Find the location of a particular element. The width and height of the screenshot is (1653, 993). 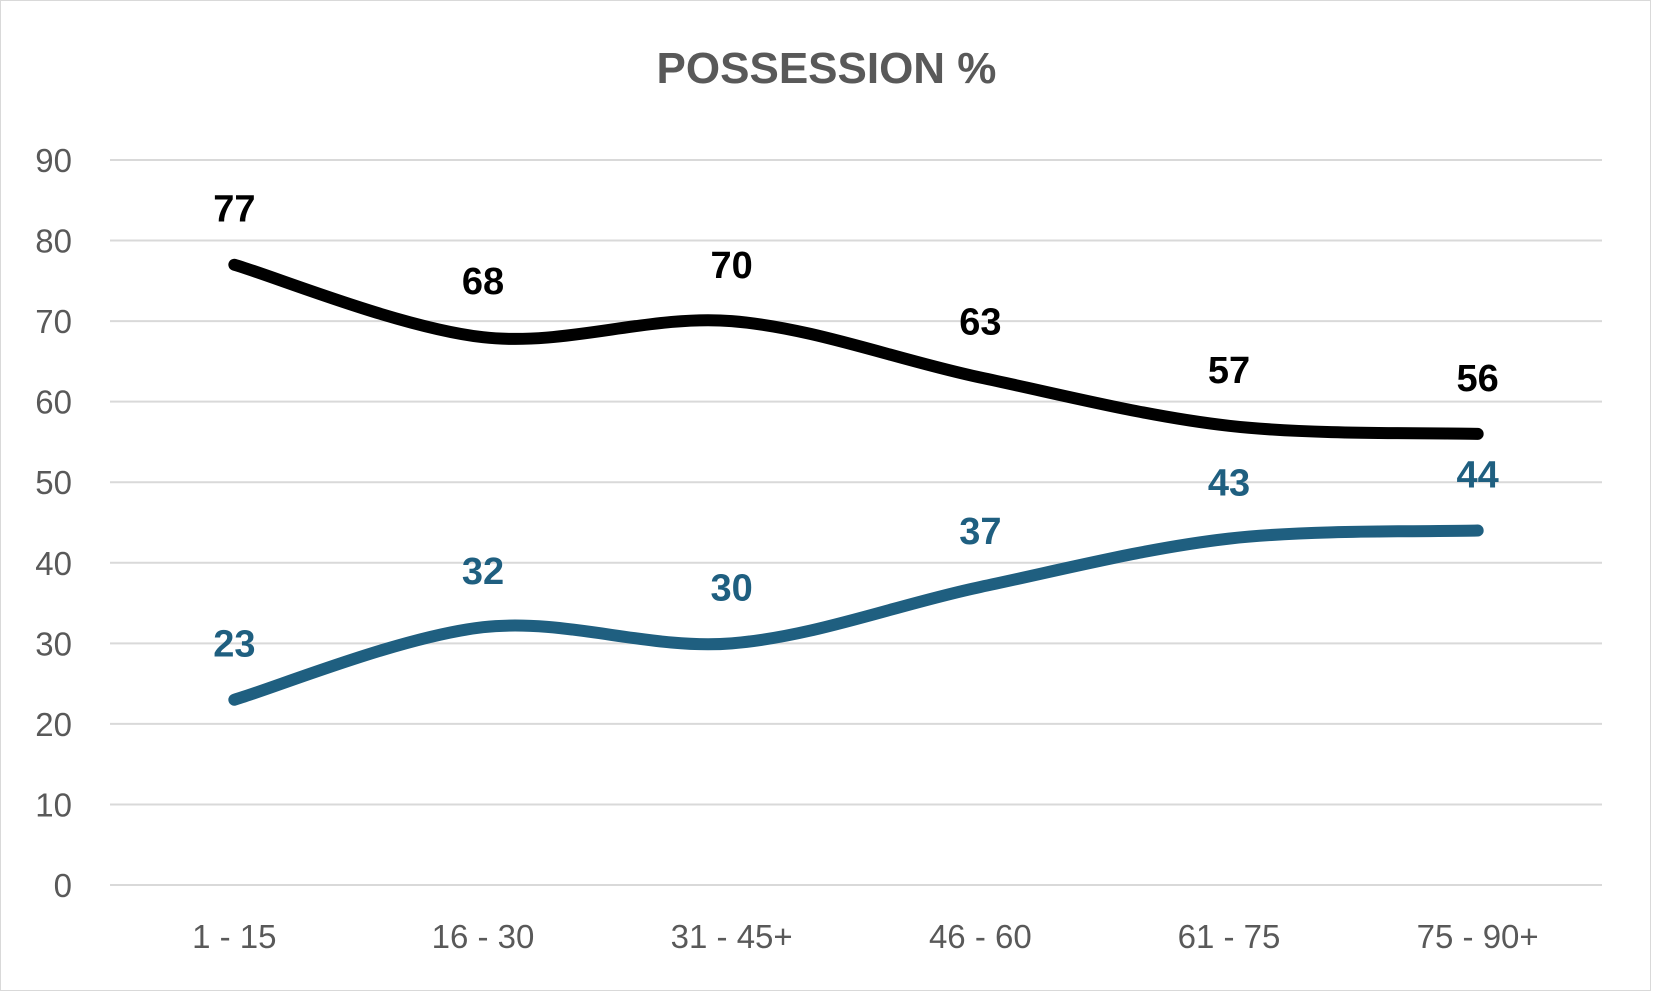

data-label: 44 is located at coordinates (1478, 476).